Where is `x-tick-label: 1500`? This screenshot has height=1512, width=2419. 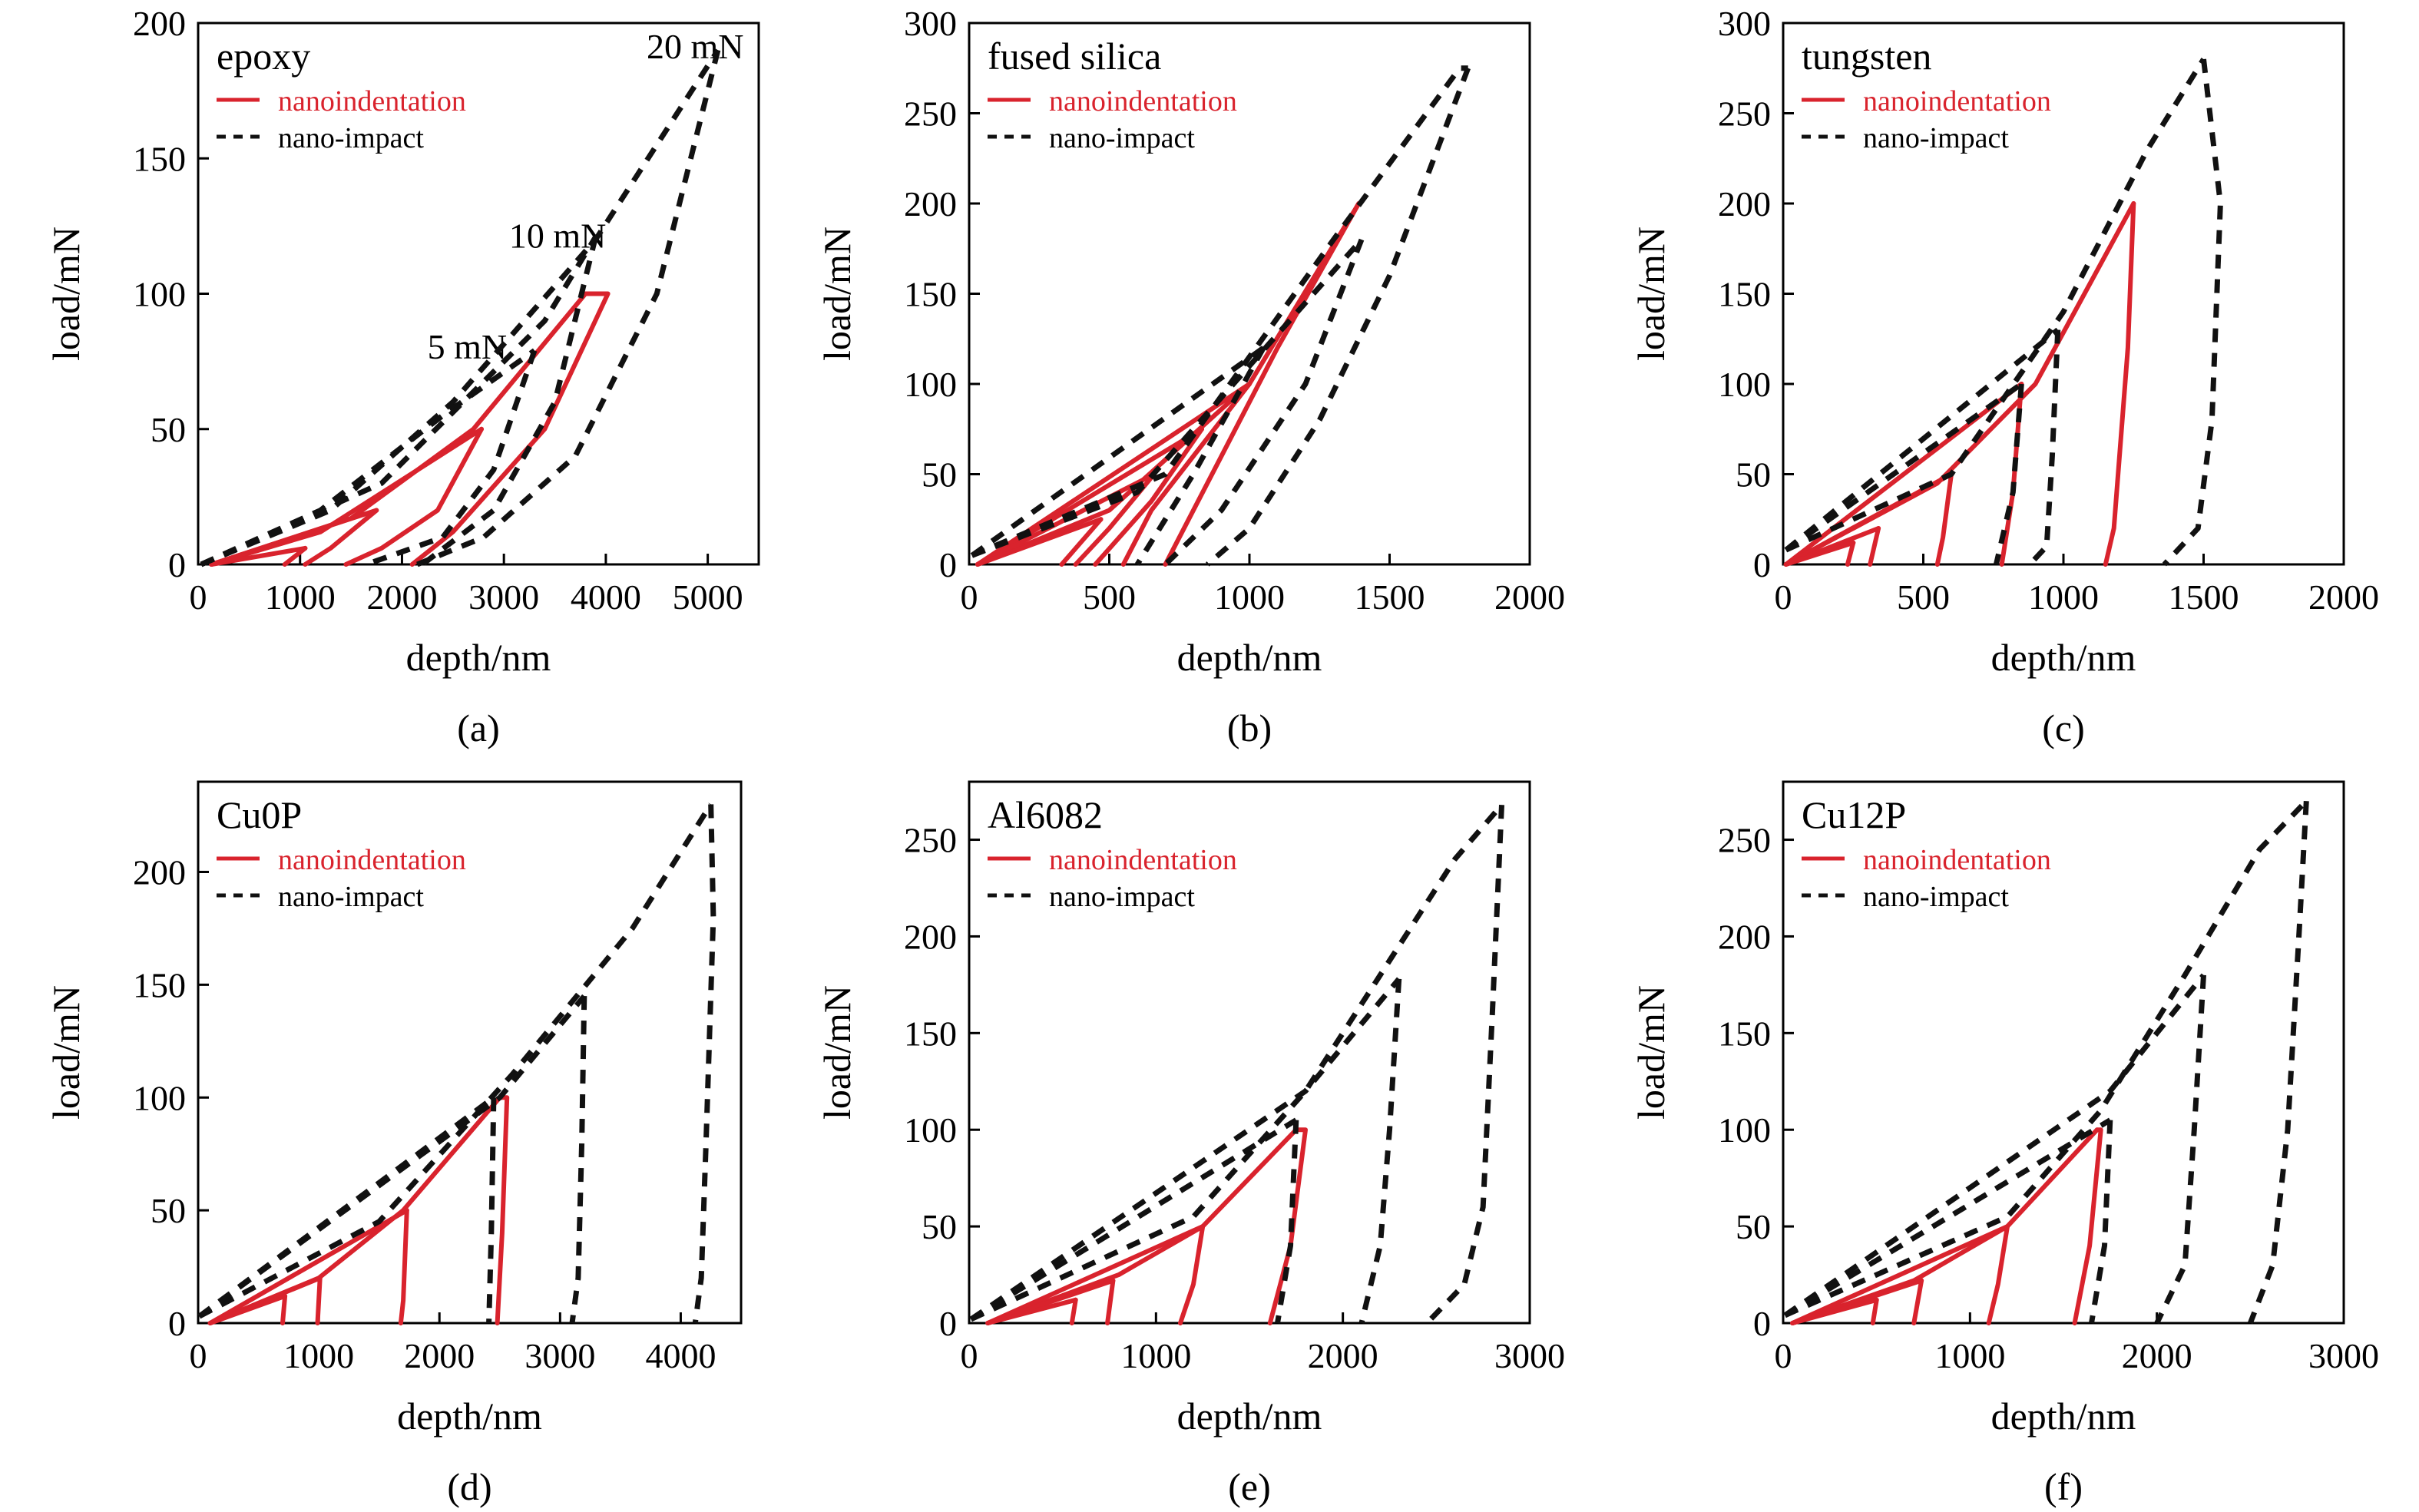
x-tick-label: 1500 is located at coordinates (1390, 597).